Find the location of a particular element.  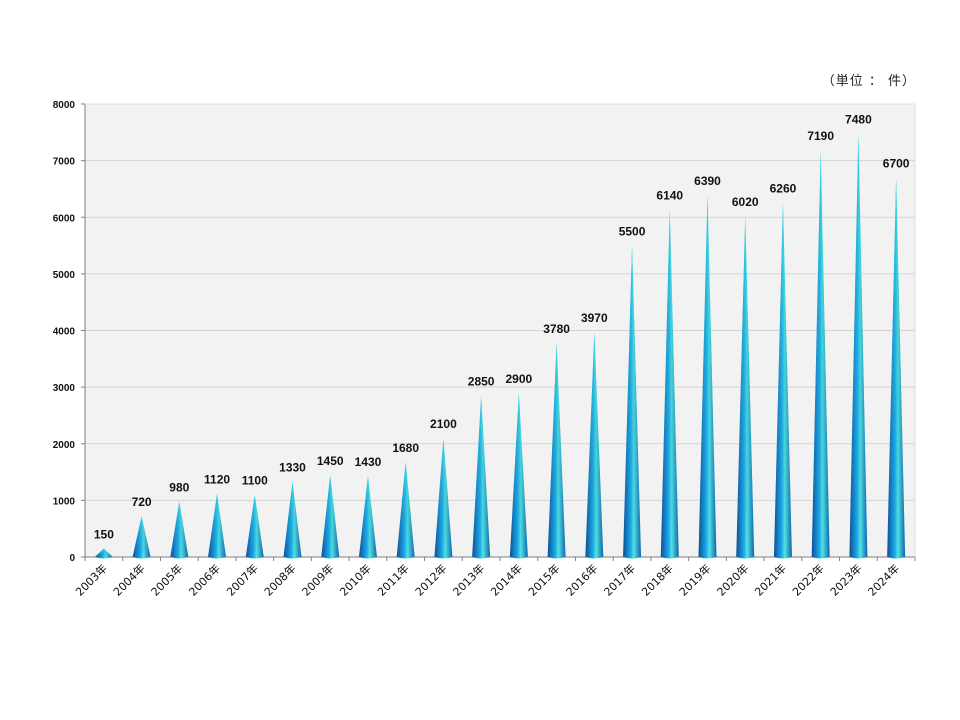

unit-label: （単位 ： 件） is located at coordinates (868, 81).